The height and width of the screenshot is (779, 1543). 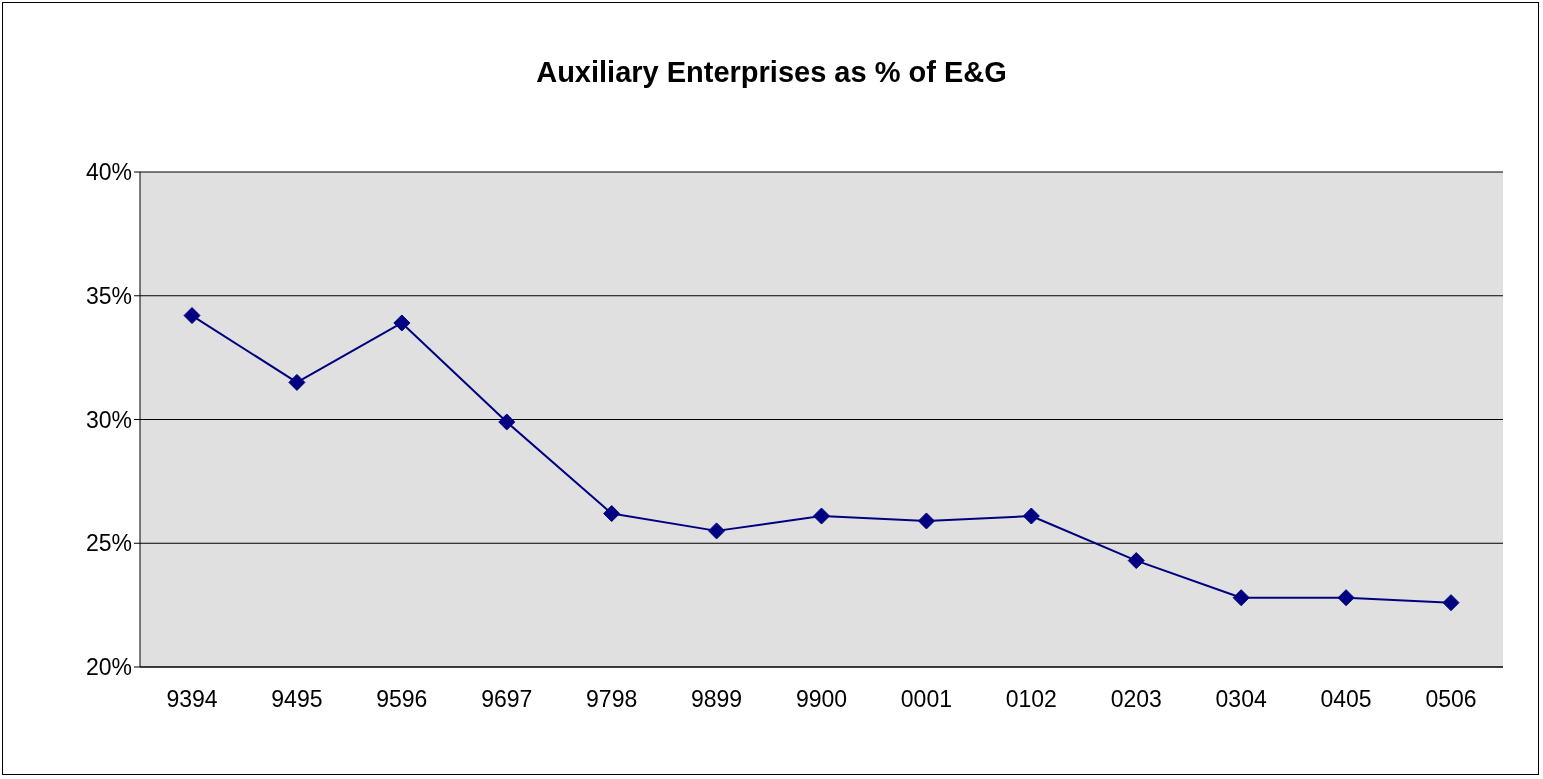 I want to click on x-tick-label: 9697, so click(x=507, y=699).